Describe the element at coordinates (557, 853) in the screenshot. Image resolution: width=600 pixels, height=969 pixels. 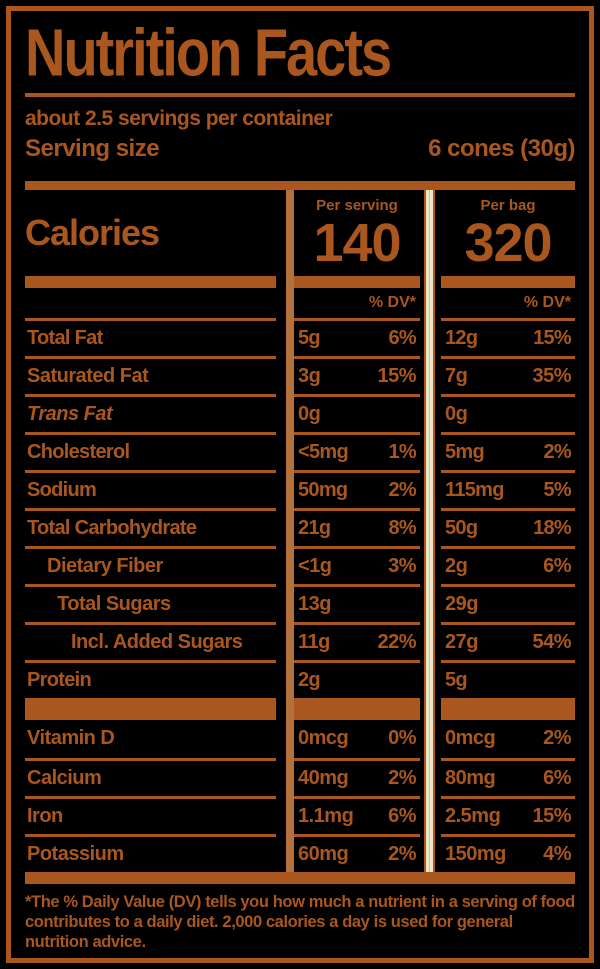
I see `dv: 4%` at that location.